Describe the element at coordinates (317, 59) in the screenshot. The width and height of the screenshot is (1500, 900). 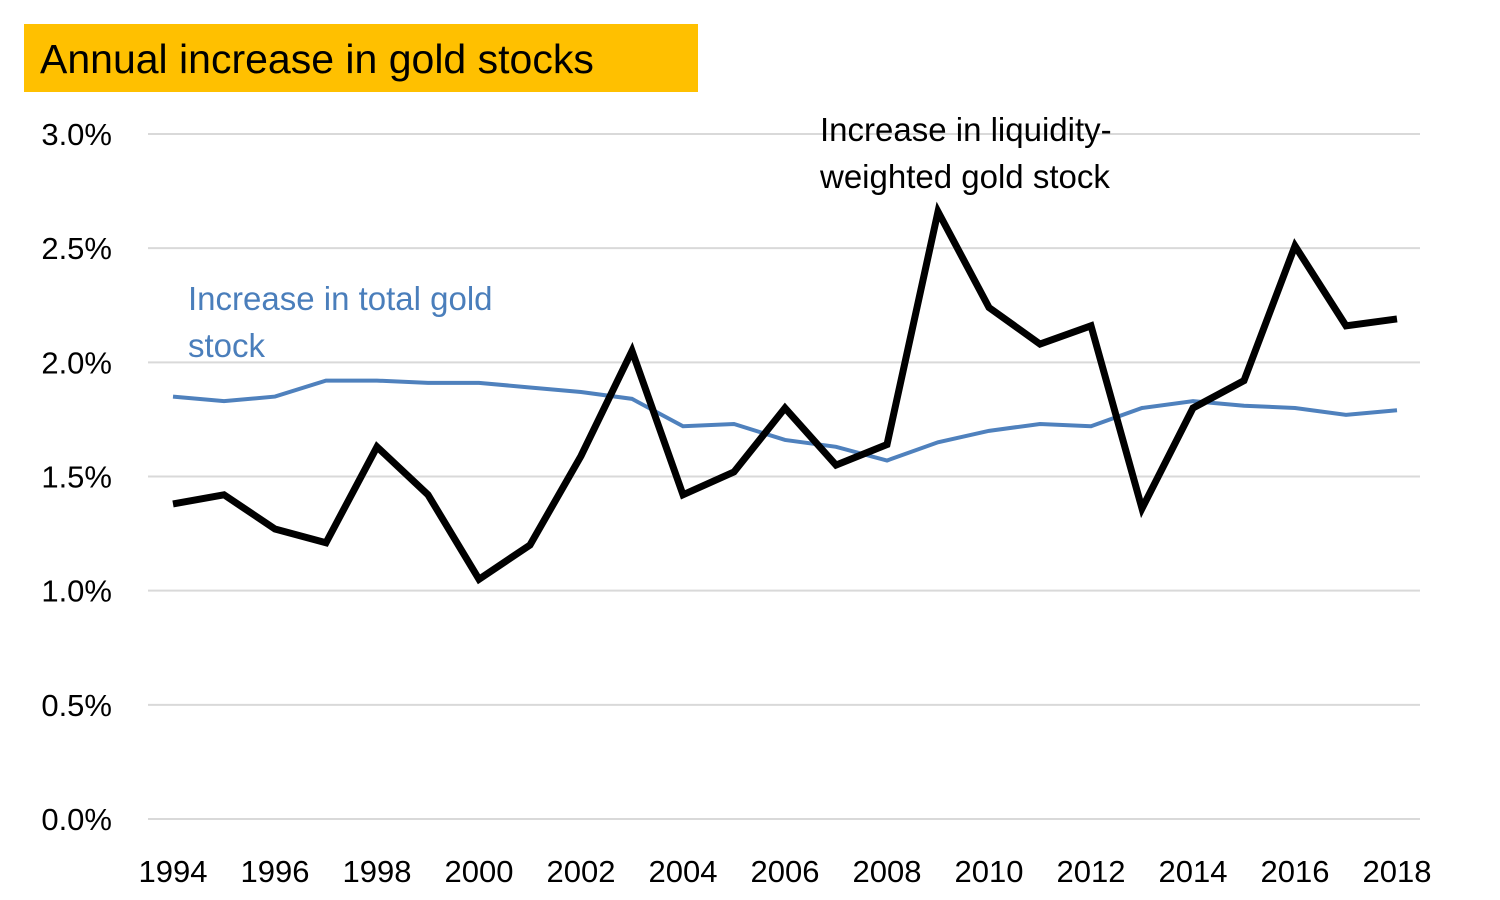
I see `chart-title: Annual increase in gold stocks` at that location.